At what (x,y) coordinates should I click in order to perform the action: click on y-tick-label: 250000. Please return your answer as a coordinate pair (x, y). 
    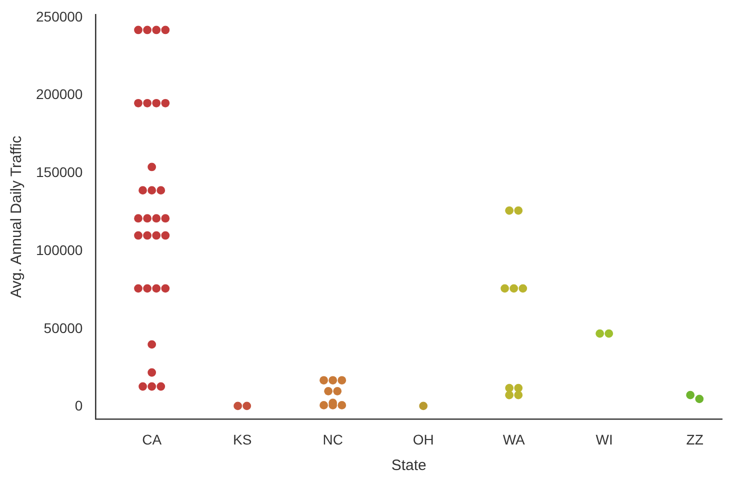
    Looking at the image, I should click on (59, 16).